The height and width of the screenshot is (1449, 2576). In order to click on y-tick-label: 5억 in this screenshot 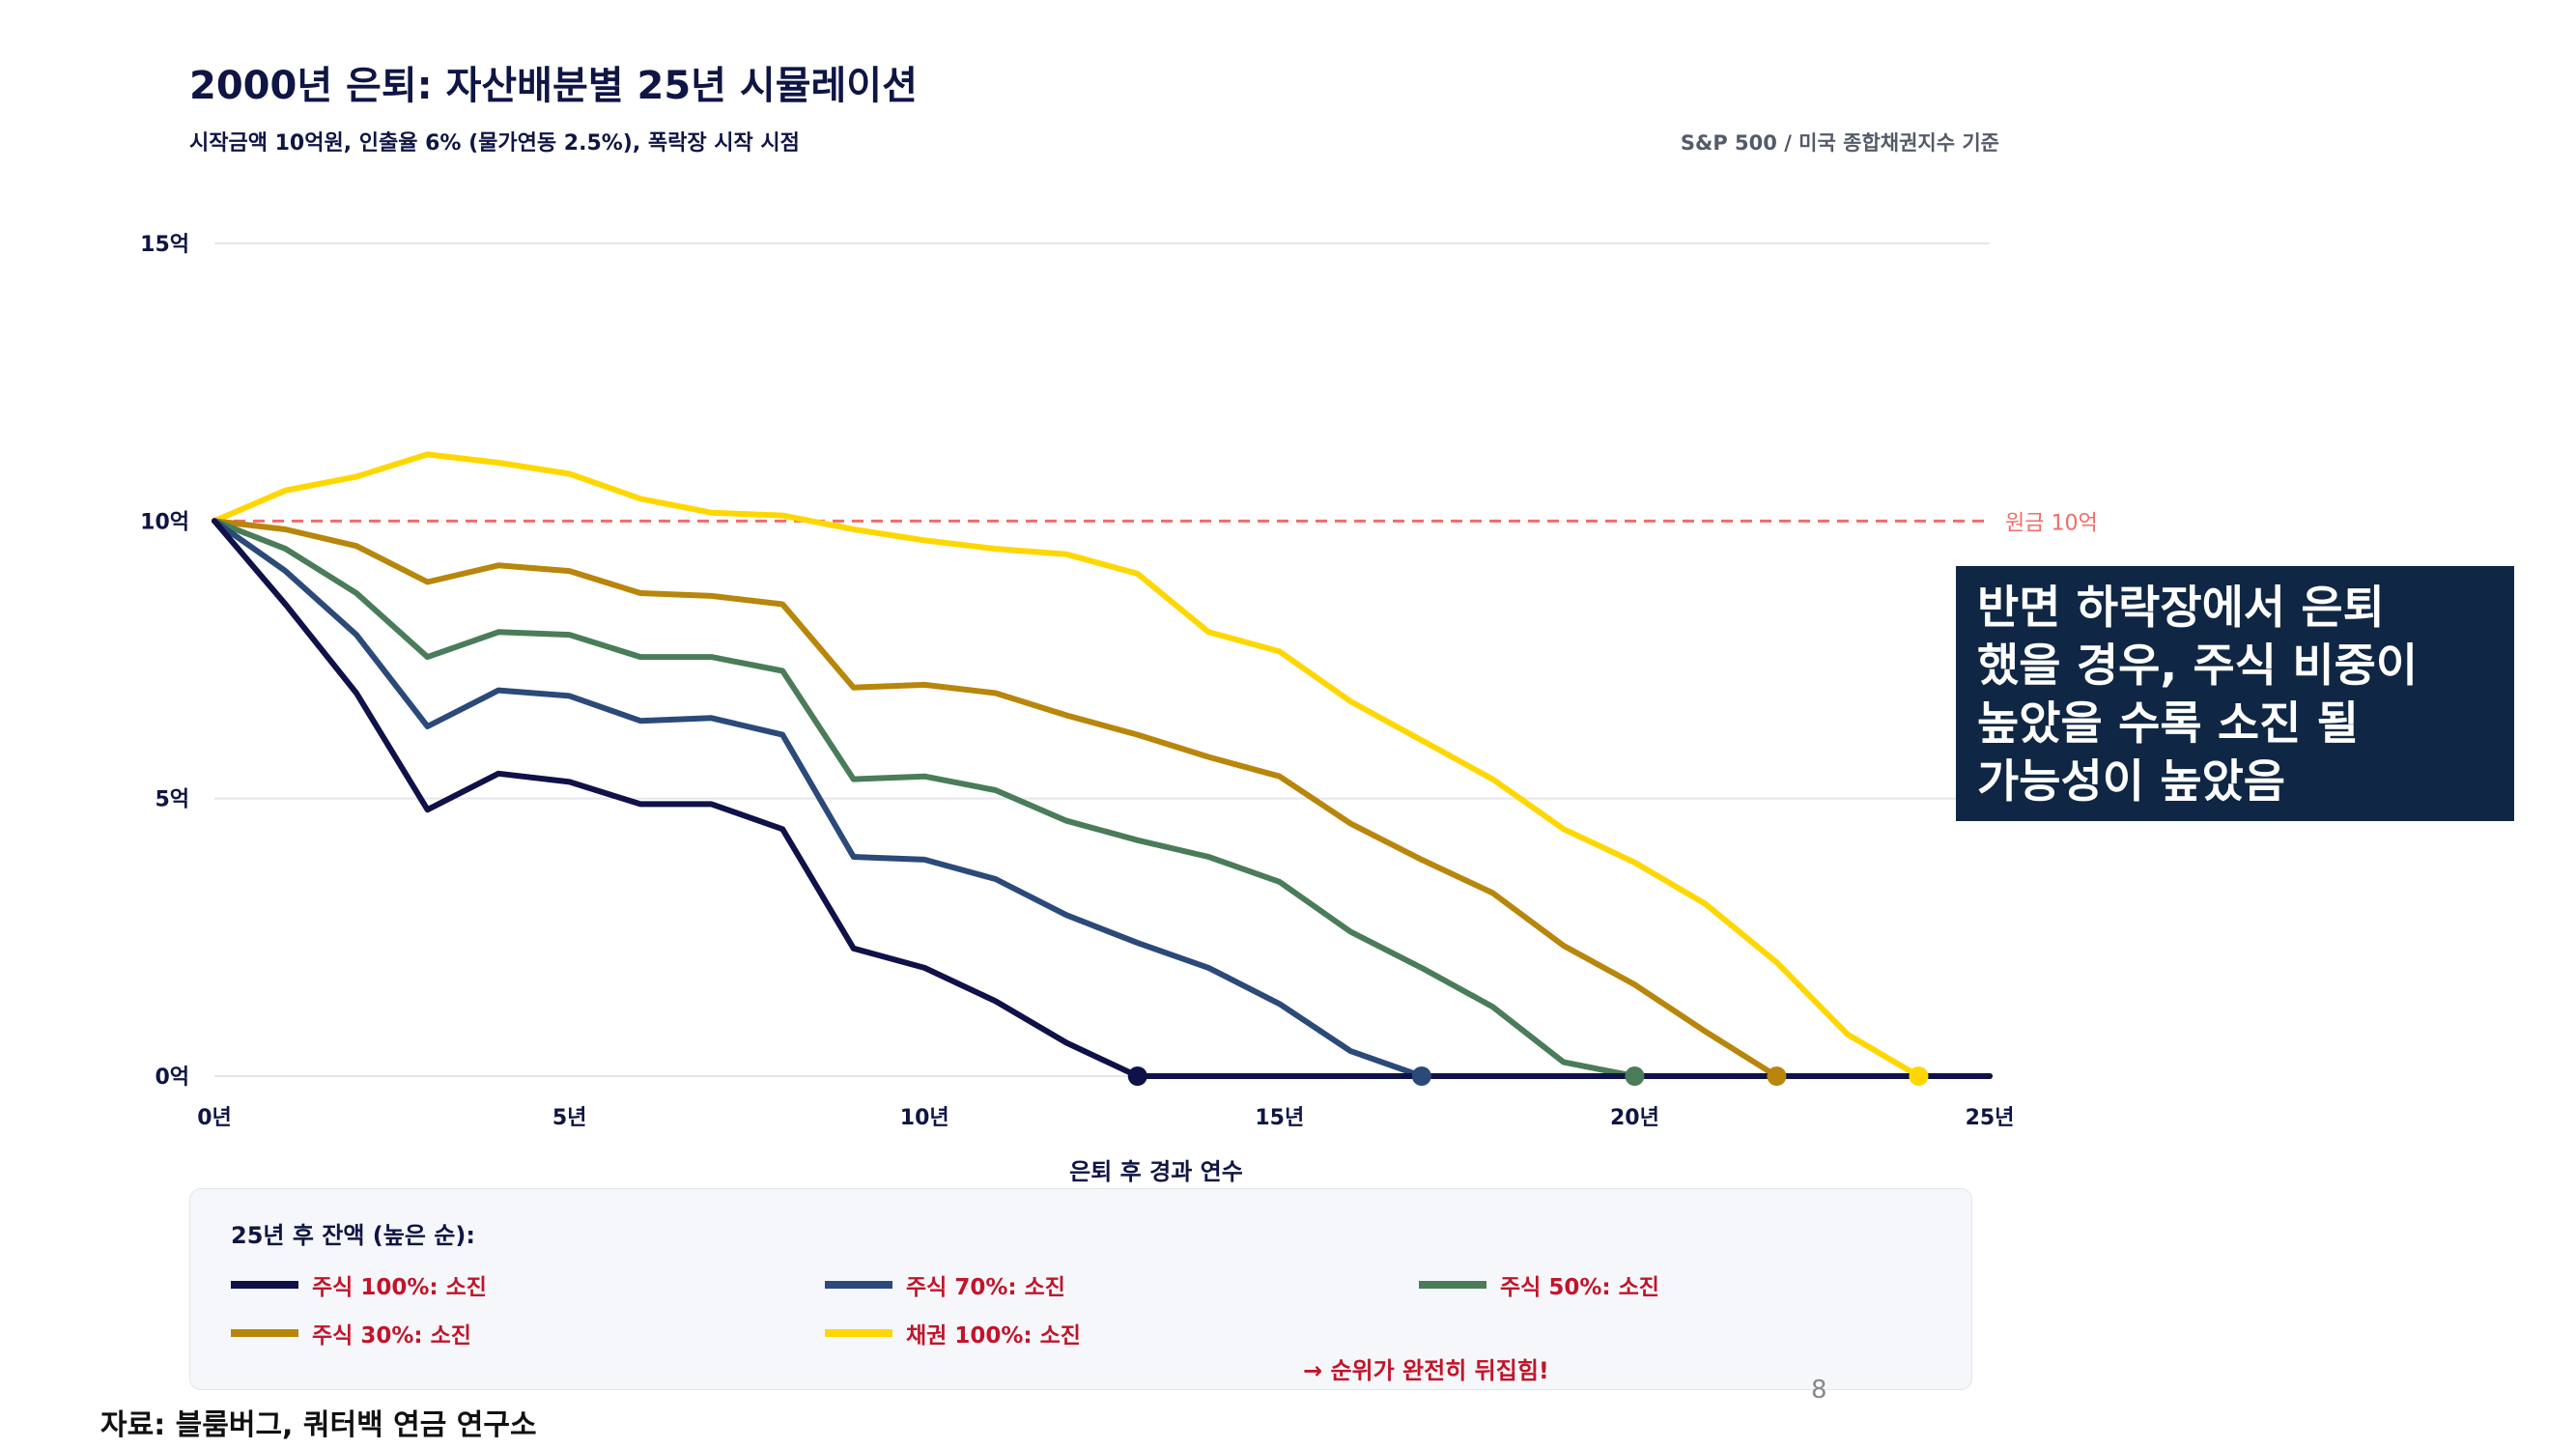, I will do `click(172, 800)`.